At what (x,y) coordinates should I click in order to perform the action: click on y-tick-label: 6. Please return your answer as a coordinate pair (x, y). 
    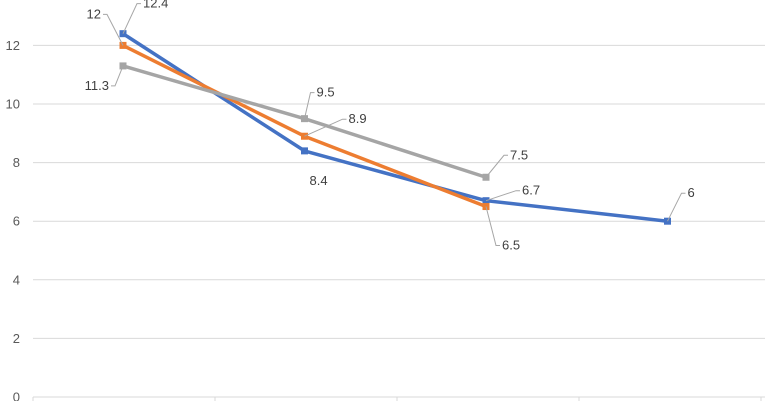
    Looking at the image, I should click on (16, 221).